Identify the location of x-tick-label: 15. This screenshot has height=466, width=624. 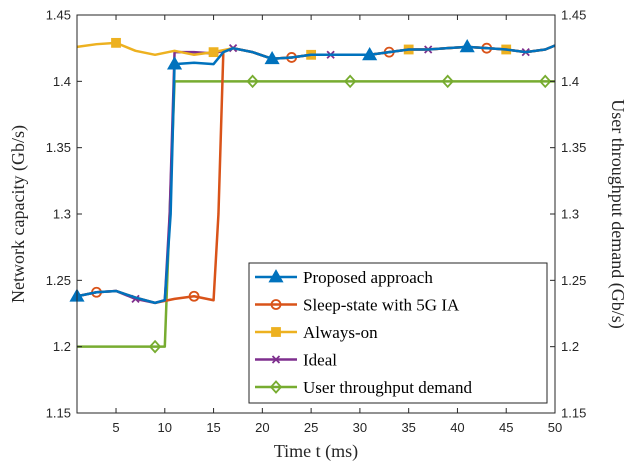
(213, 427).